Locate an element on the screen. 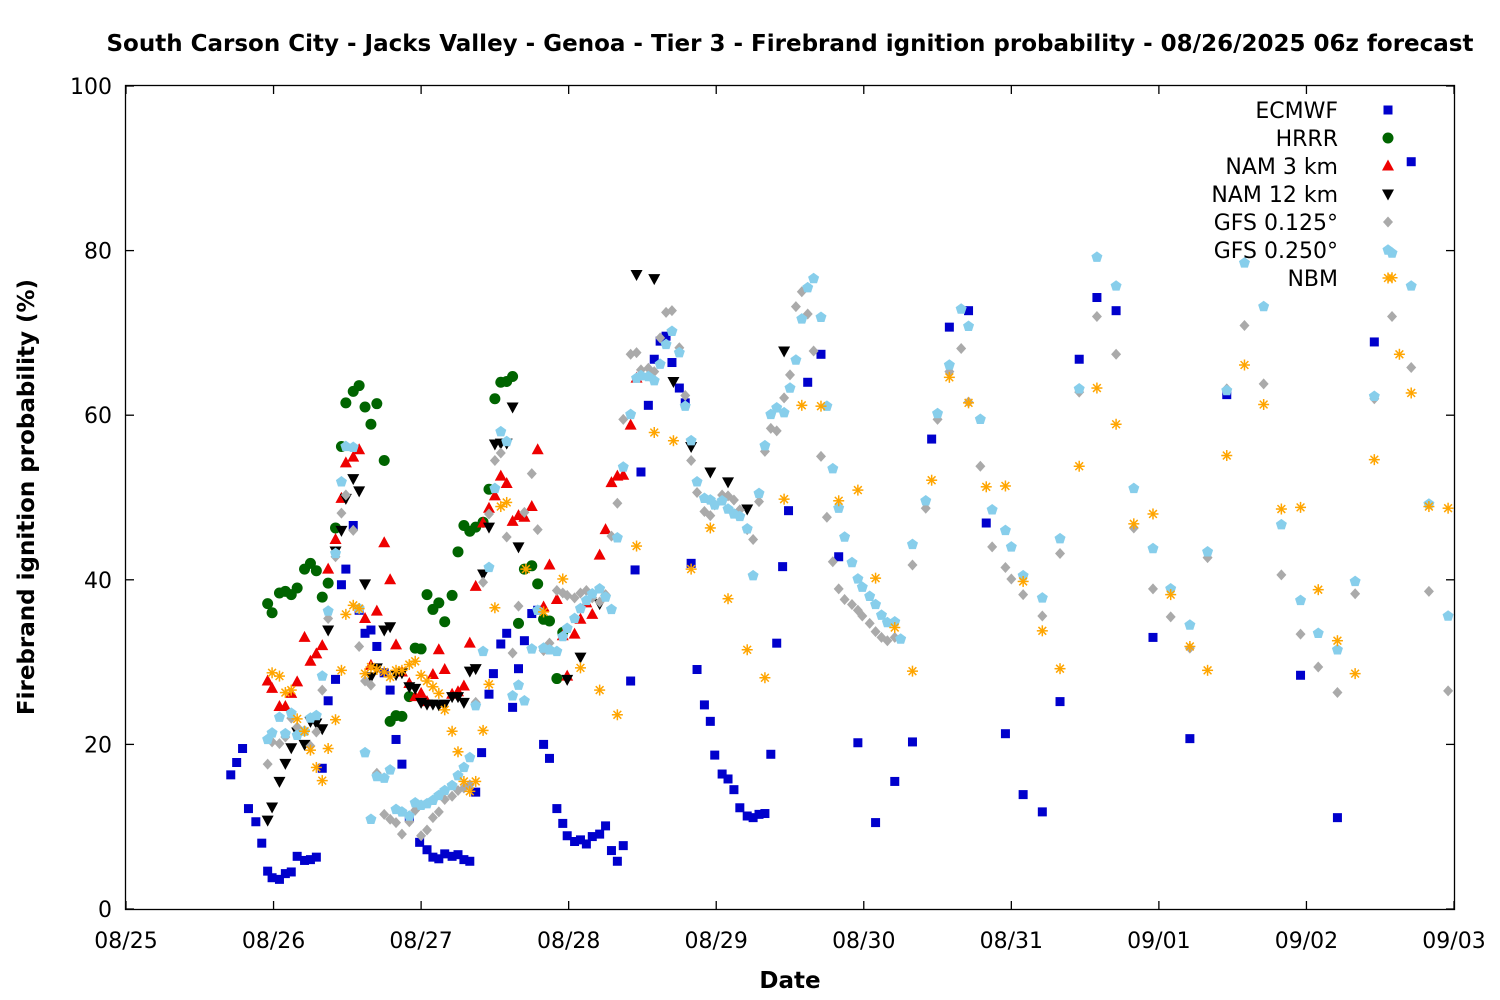 The width and height of the screenshot is (1500, 1000). y-axis-label: Firebrand ignition probability (%) is located at coordinates (27, 497).